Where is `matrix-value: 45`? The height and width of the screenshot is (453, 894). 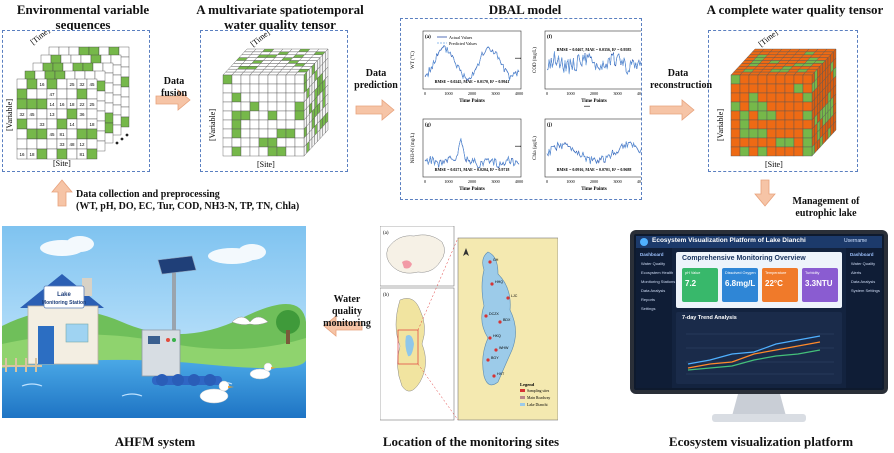 matrix-value: 45 is located at coordinates (32, 114).